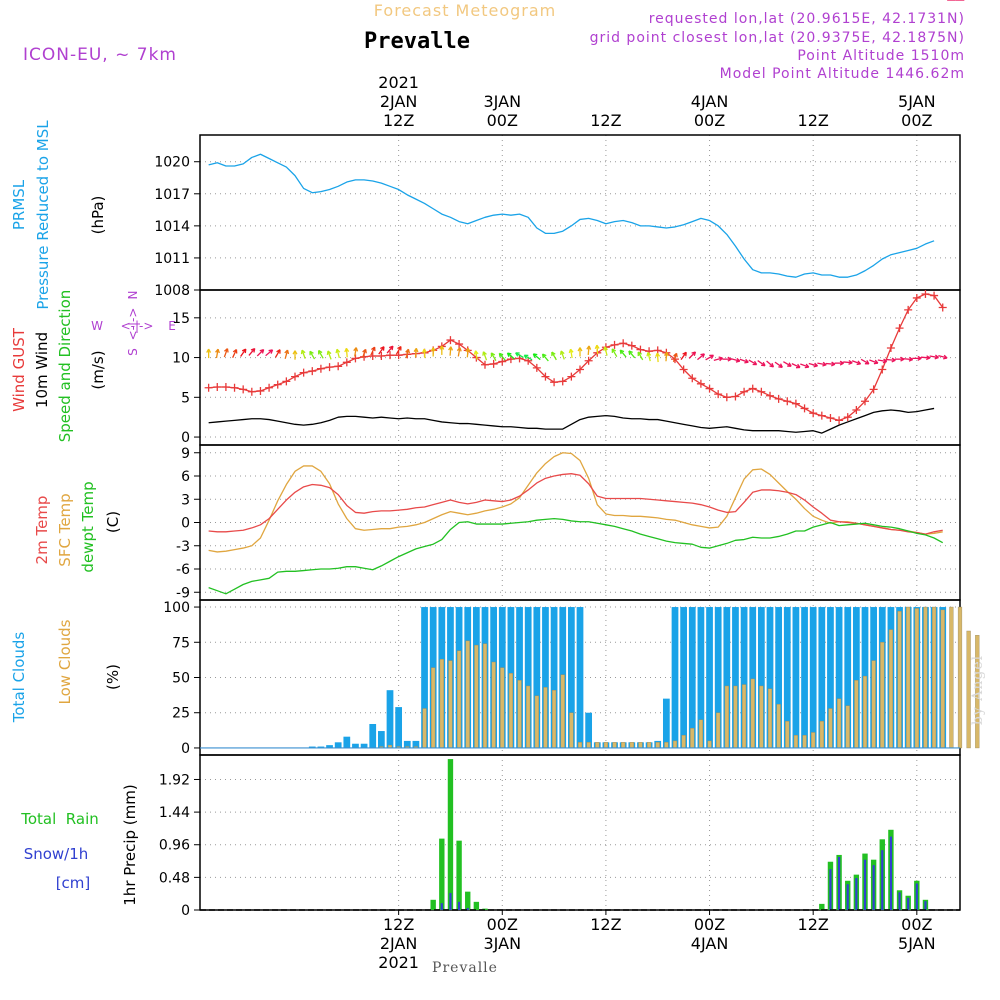 This screenshot has height=1000, width=1000. I want to click on ytick-label: 50, so click(181, 679).